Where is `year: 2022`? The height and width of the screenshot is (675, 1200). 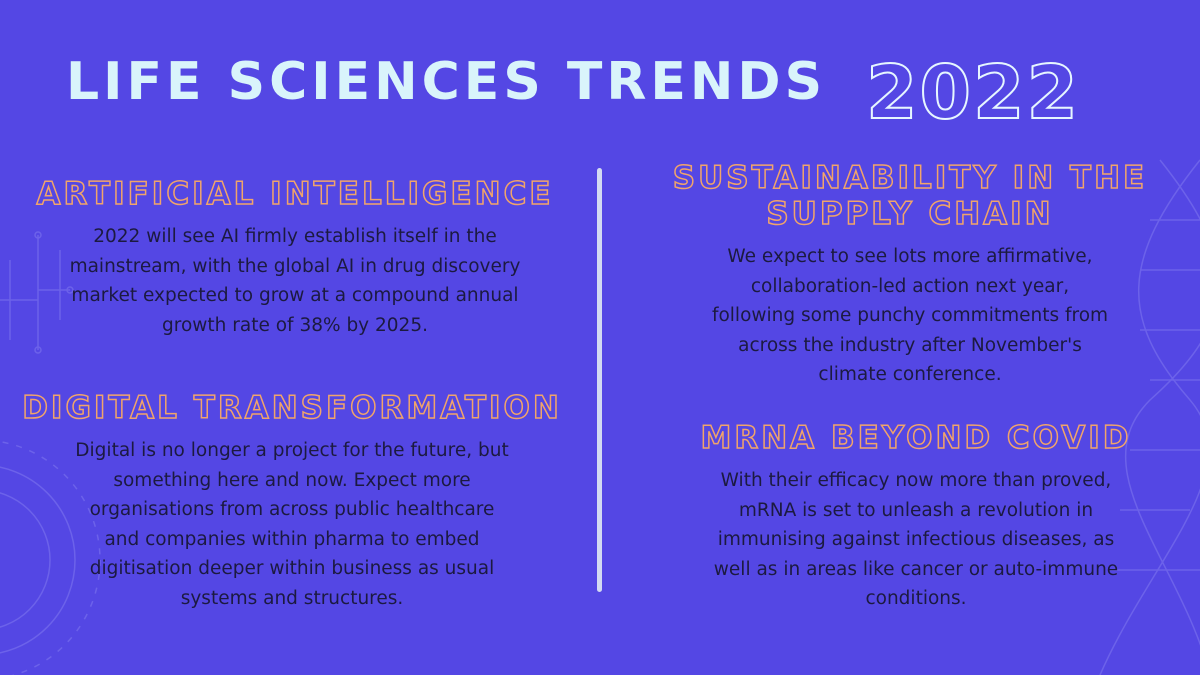 year: 2022 is located at coordinates (972, 93).